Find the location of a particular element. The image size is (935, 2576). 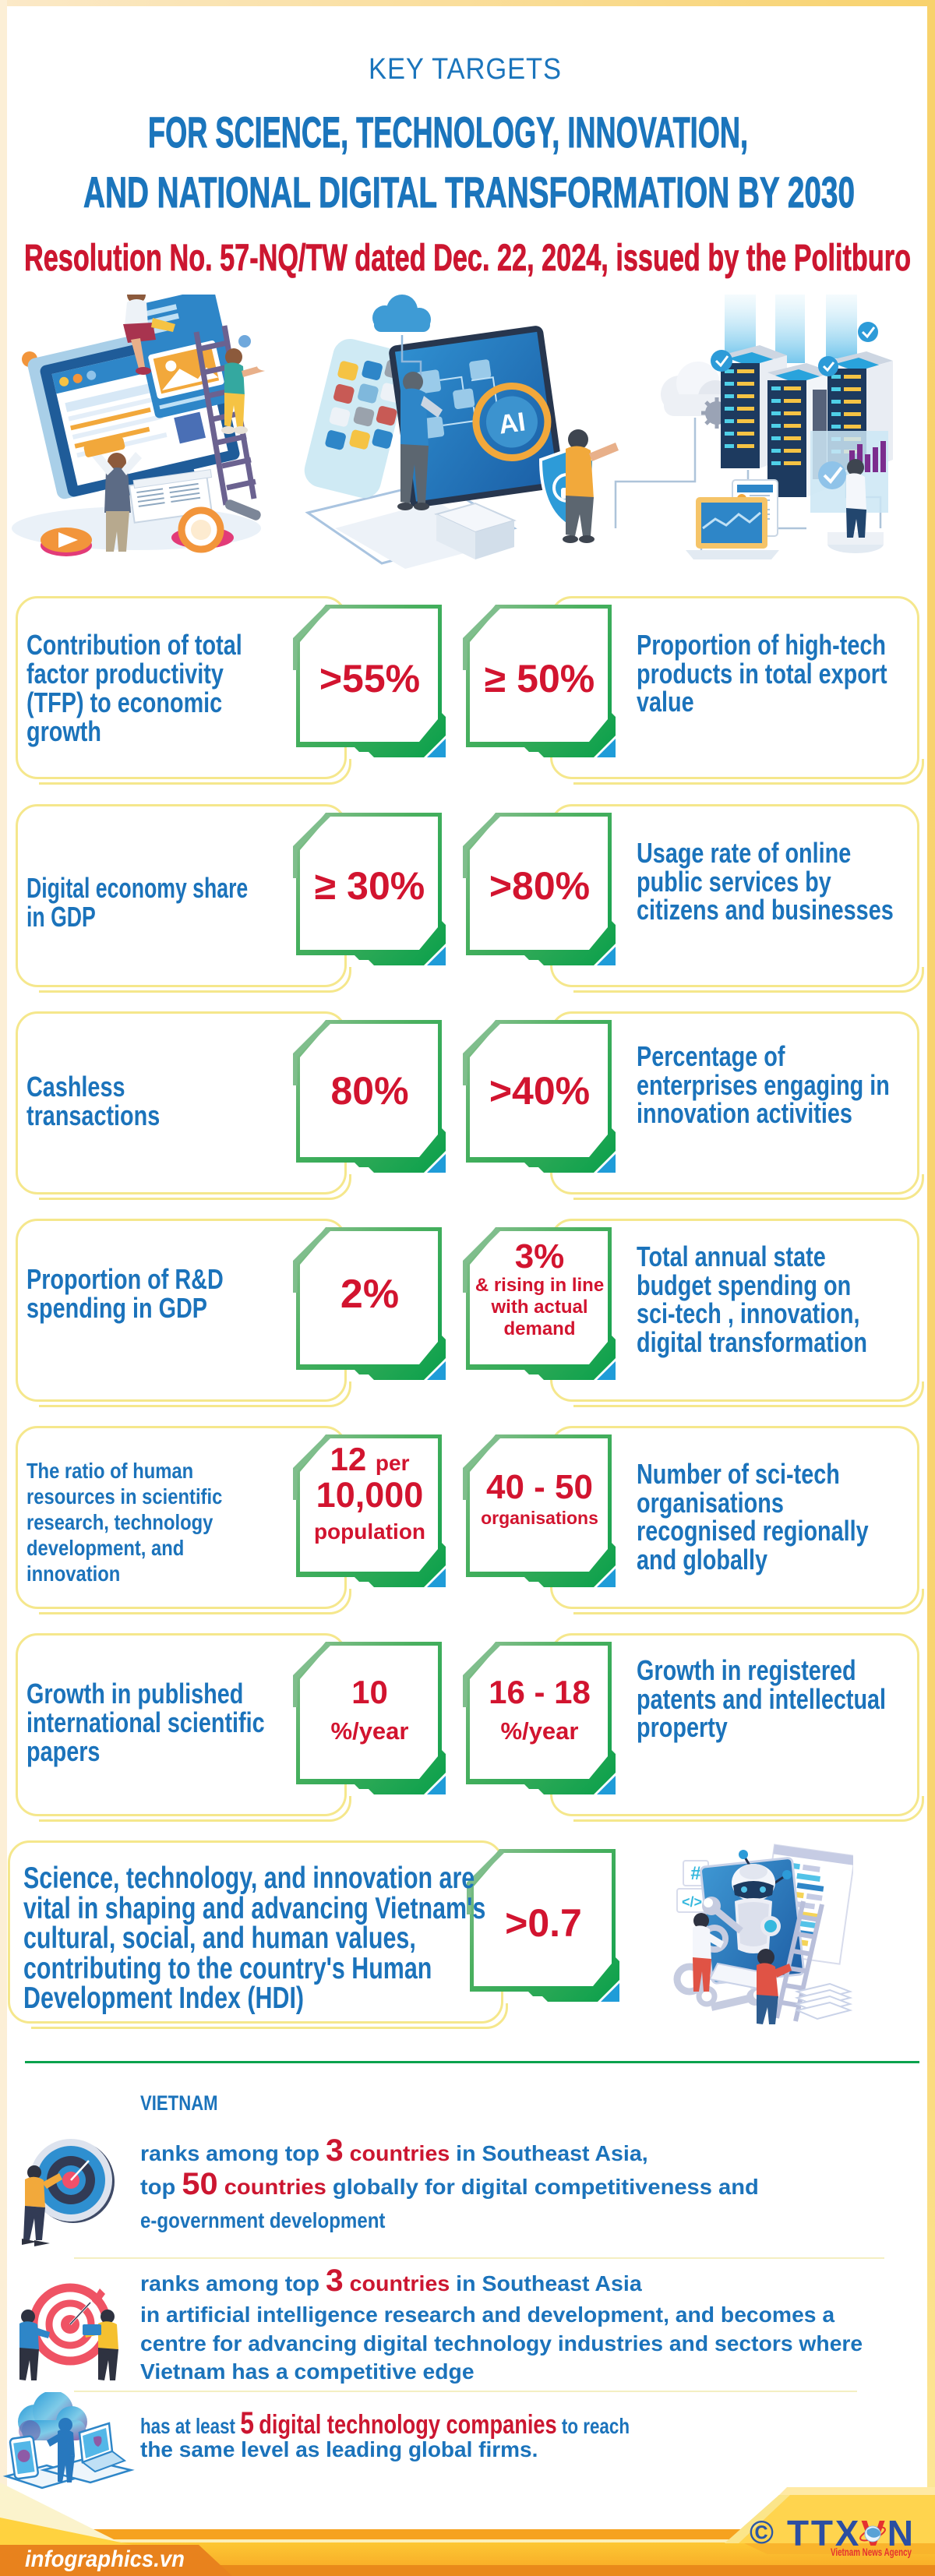

svg-text: Vietnam News Agency is located at coordinates (871, 2552).